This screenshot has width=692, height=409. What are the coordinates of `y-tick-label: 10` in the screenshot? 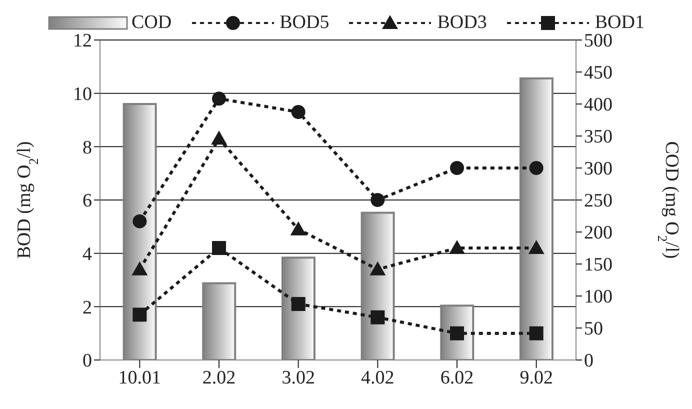 It's located at (82, 95).